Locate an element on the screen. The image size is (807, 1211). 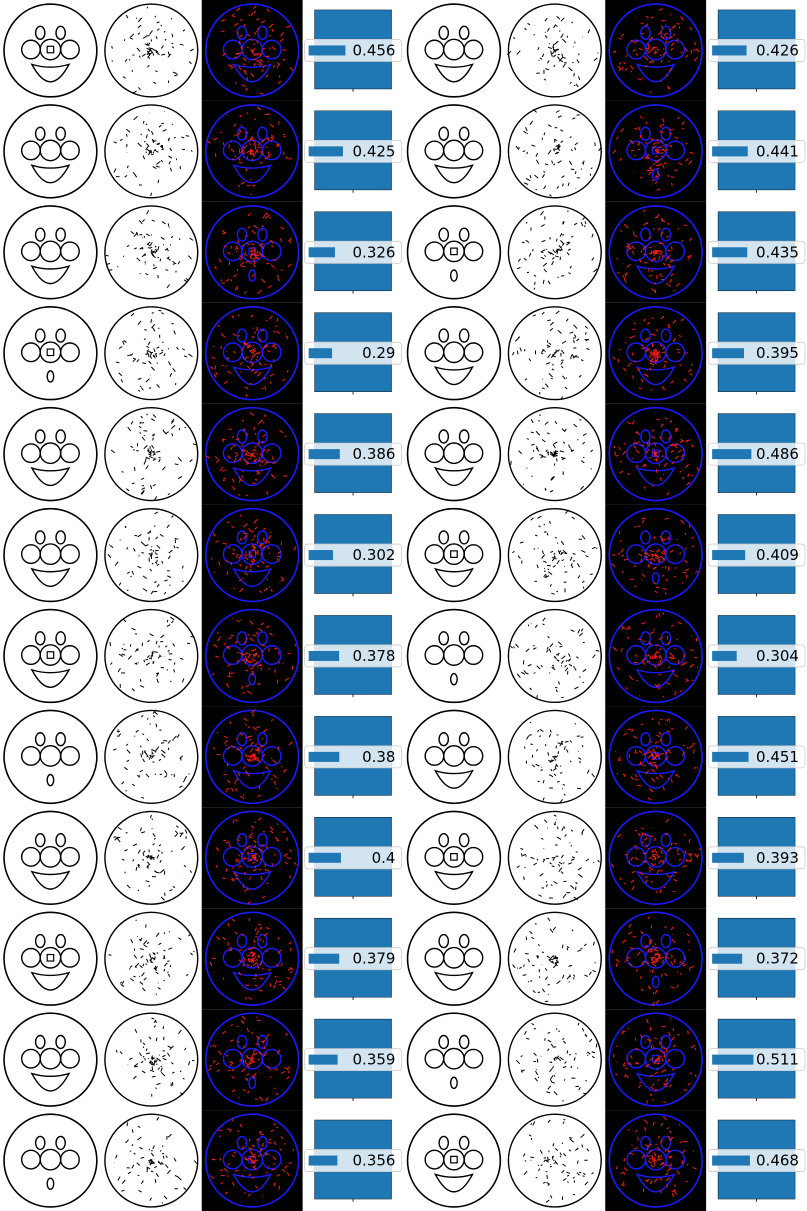
grid-row: 0.425 0.441 is located at coordinates (404, 151).